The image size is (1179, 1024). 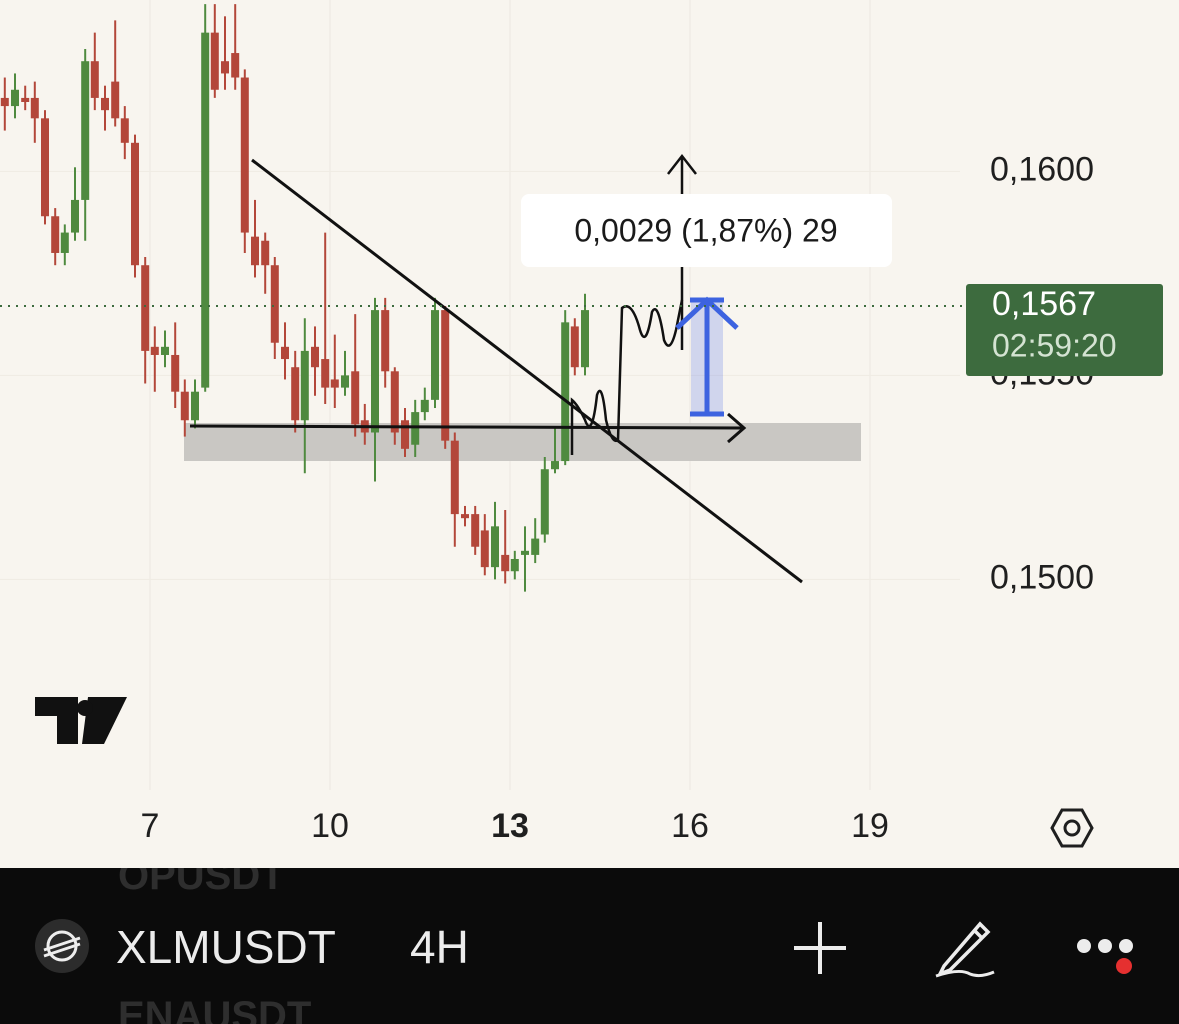 I want to click on more-button, so click(x=1110, y=953).